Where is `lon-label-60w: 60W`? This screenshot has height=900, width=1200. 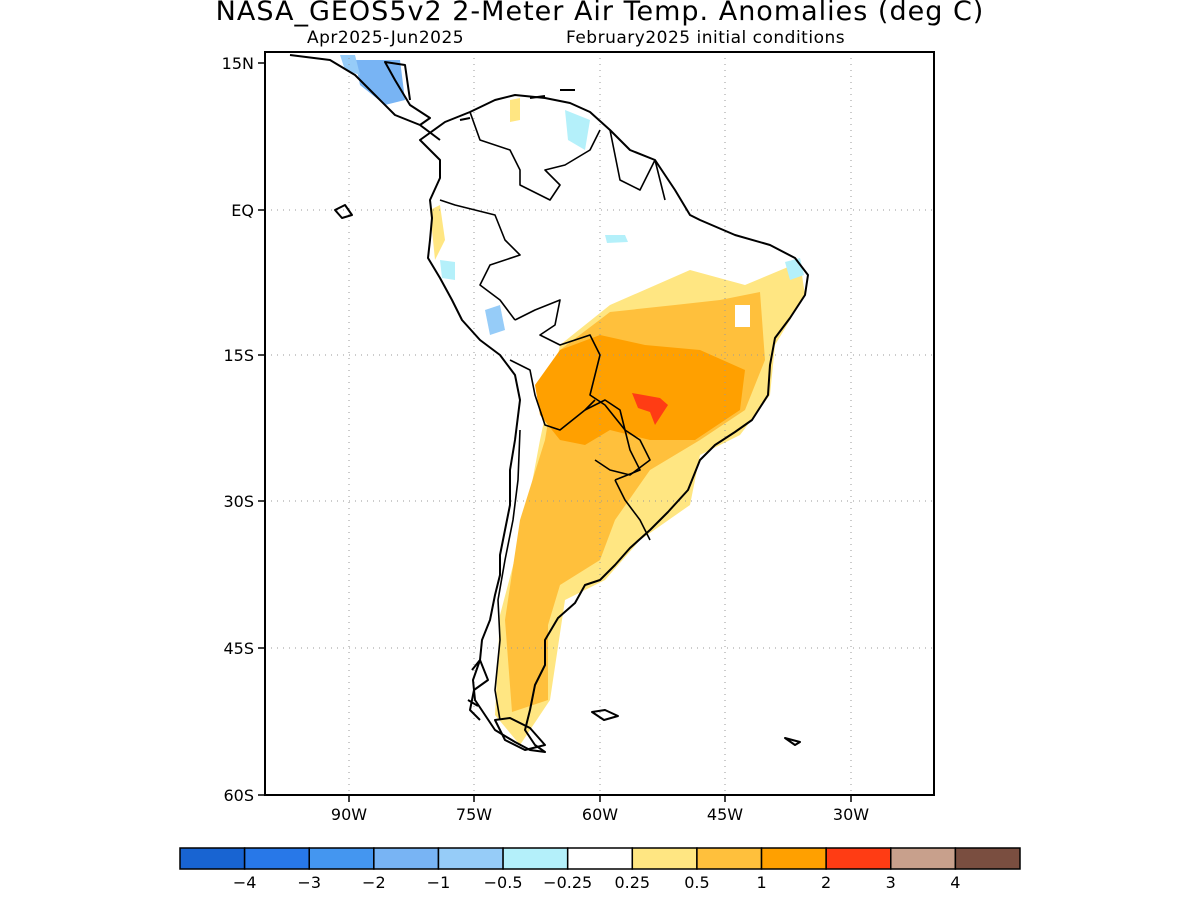
lon-label-60w: 60W is located at coordinates (600, 814).